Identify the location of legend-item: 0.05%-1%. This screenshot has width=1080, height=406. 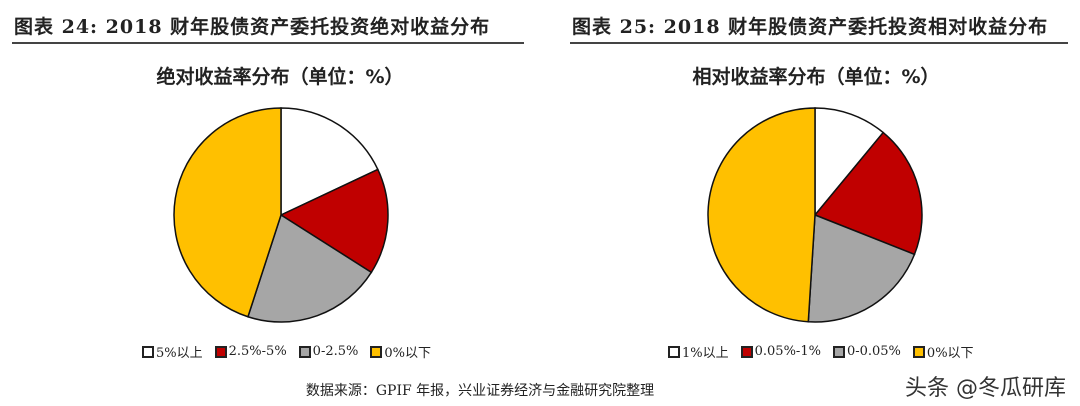
(780, 351).